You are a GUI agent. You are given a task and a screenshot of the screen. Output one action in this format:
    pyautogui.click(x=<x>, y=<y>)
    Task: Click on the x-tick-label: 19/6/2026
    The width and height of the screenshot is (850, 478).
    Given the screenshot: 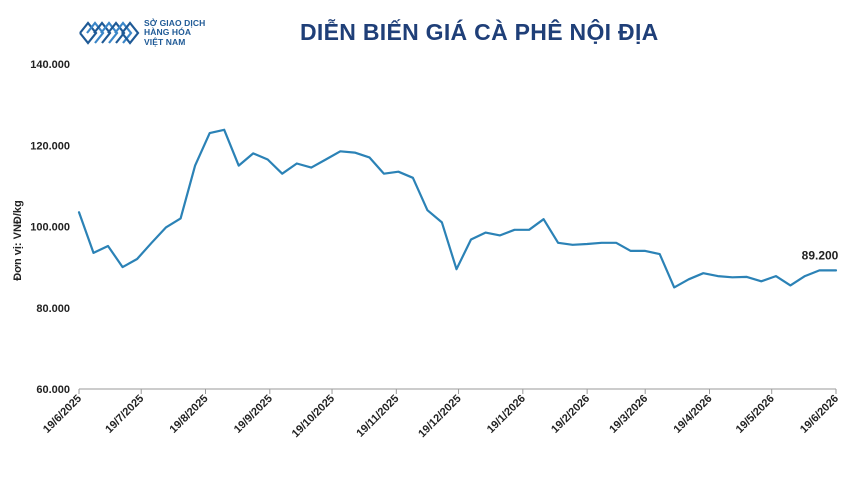 What is the action you would take?
    pyautogui.click(x=819, y=414)
    